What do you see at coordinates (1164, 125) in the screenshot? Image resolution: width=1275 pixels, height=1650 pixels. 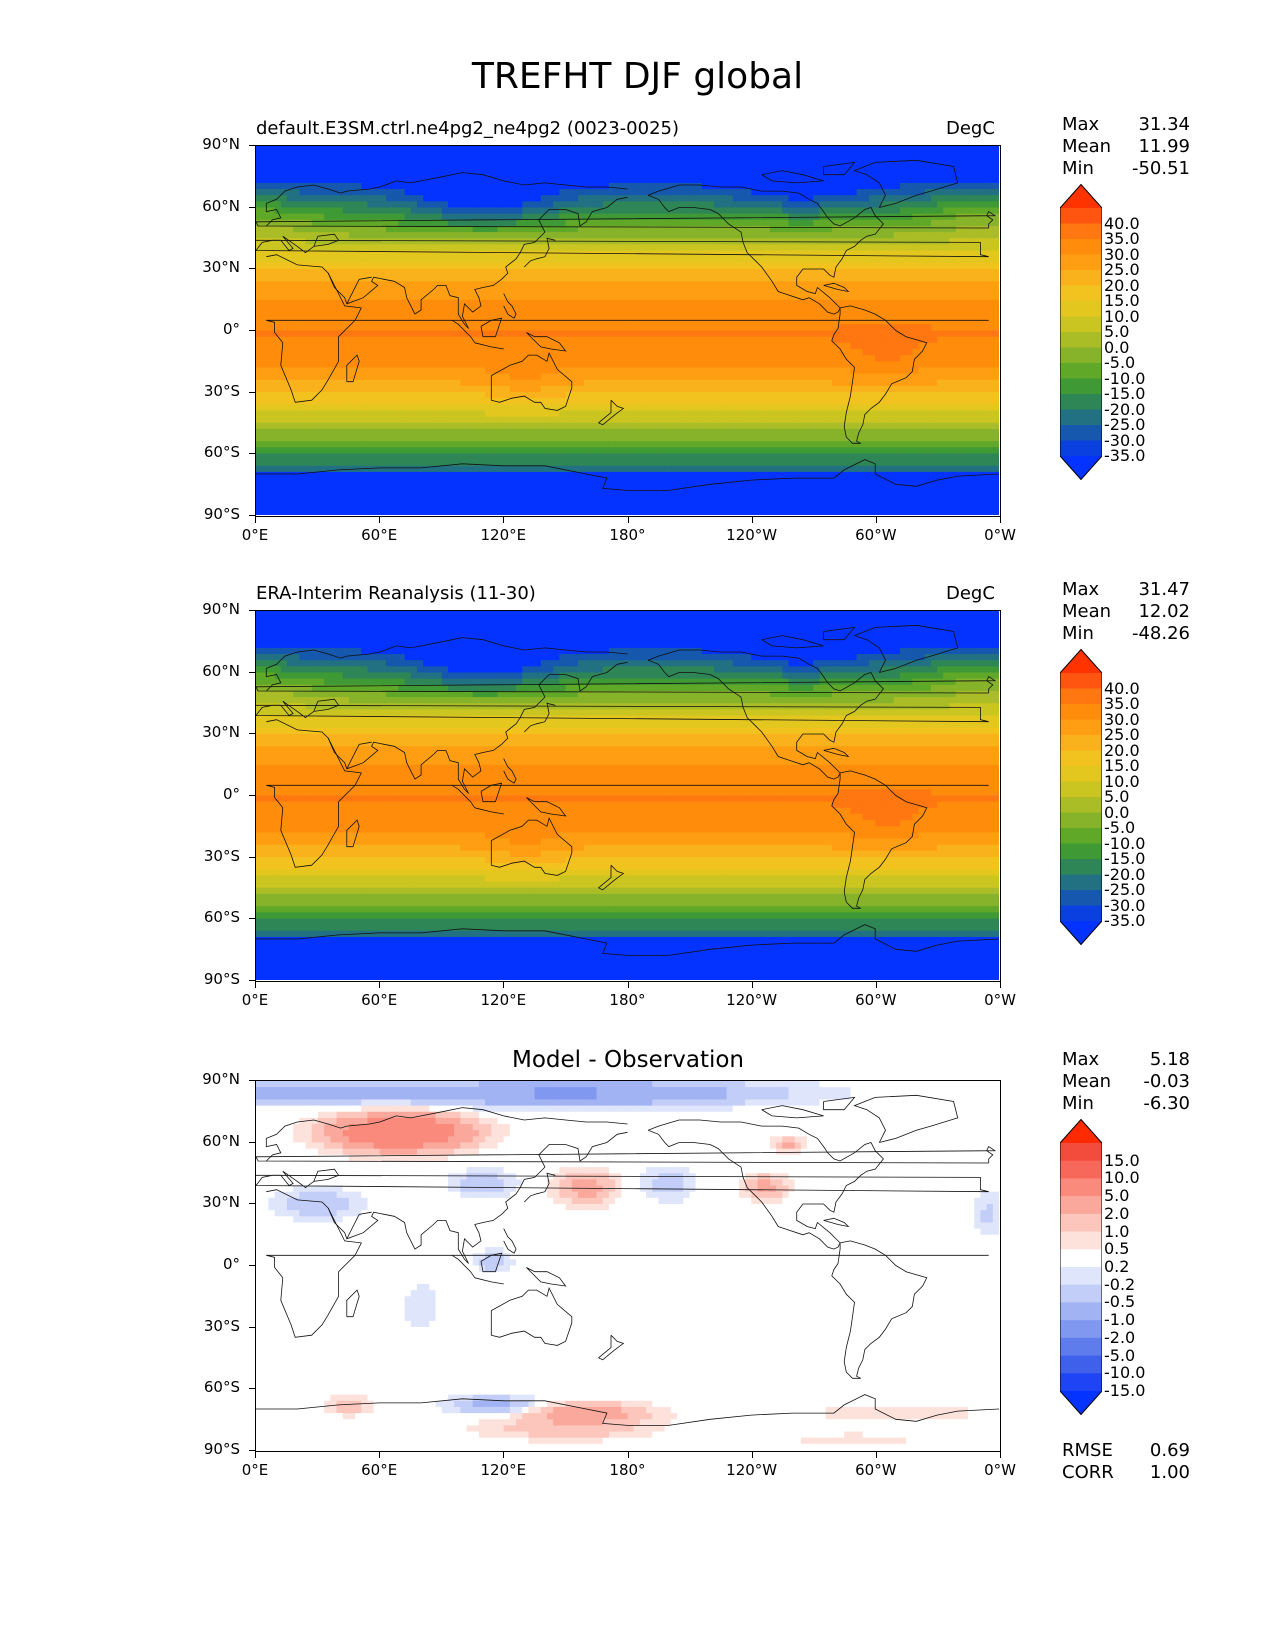 I see `max-value: 31.34` at bounding box center [1164, 125].